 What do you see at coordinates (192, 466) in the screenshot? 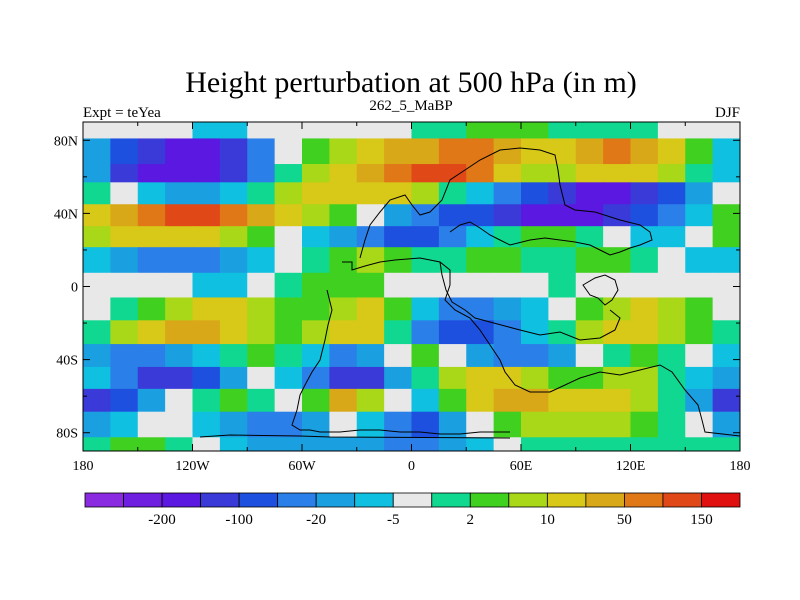
I see `x-tick-label: 120W` at bounding box center [192, 466].